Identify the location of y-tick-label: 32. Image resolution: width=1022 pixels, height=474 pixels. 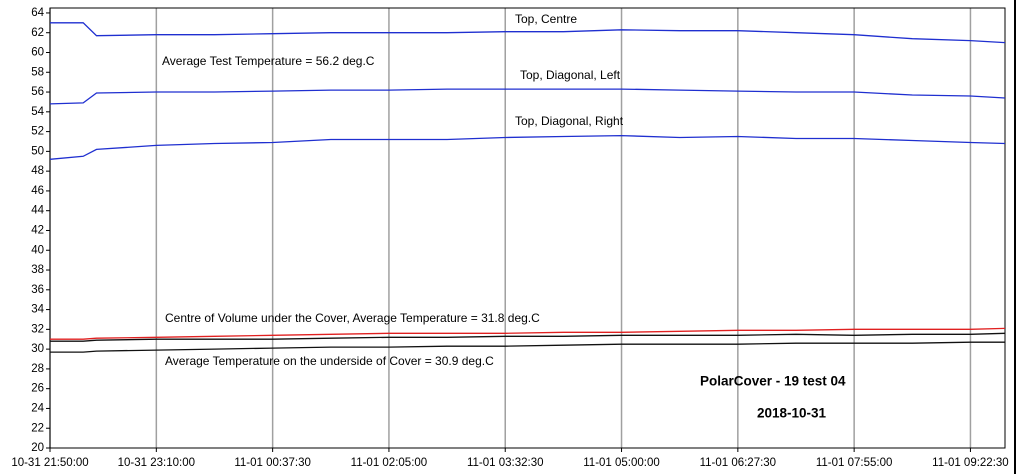
(37, 329).